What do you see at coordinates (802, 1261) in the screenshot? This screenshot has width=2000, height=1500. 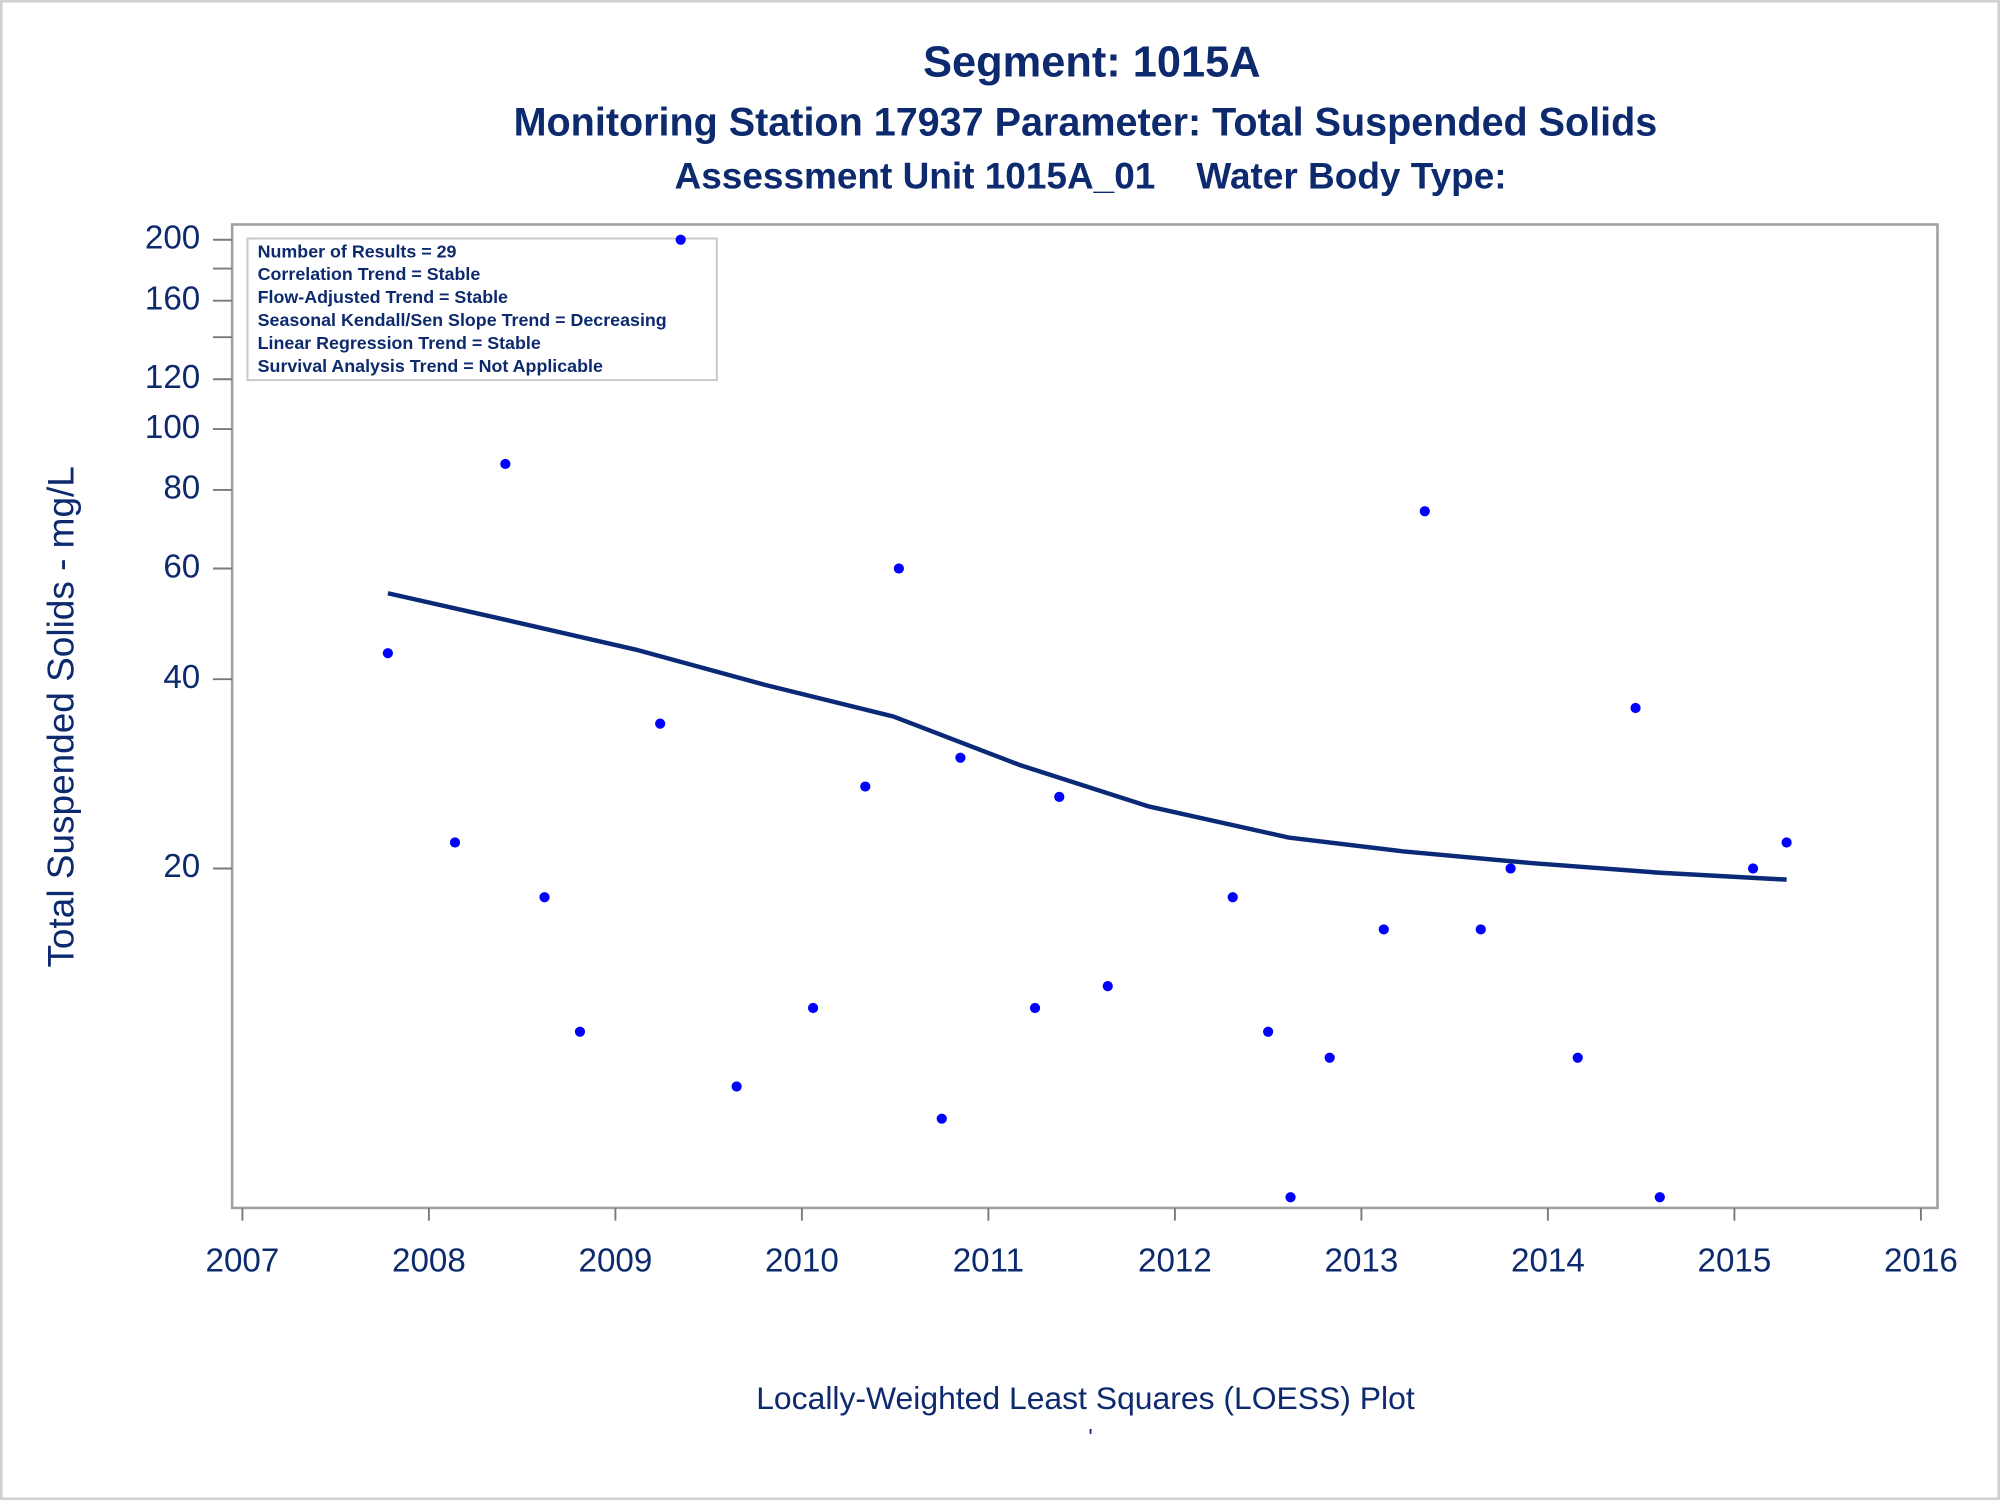 I see `x-tick-label: 2010` at bounding box center [802, 1261].